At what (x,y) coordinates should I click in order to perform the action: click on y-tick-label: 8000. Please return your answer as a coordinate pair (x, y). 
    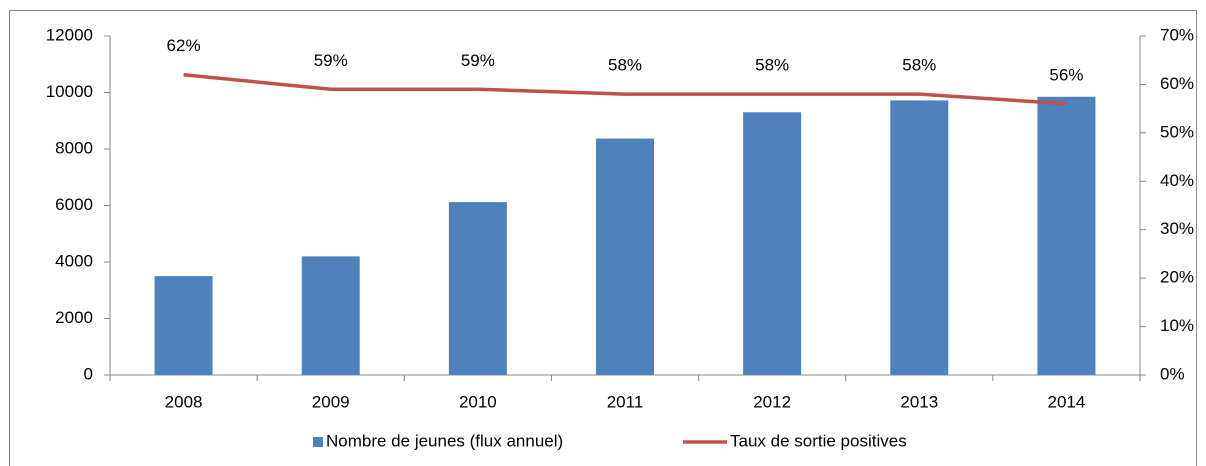
    Looking at the image, I should click on (74, 147).